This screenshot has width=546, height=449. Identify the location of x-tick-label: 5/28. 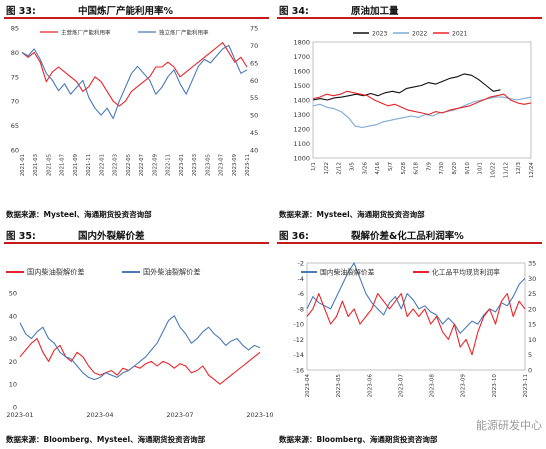
(404, 168).